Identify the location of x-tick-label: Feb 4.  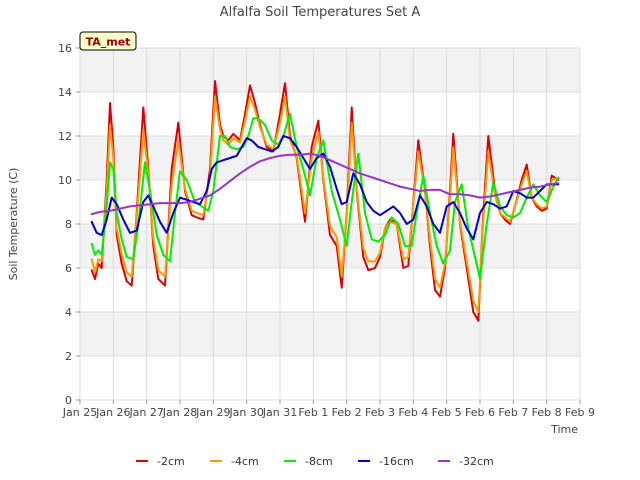
(413, 412).